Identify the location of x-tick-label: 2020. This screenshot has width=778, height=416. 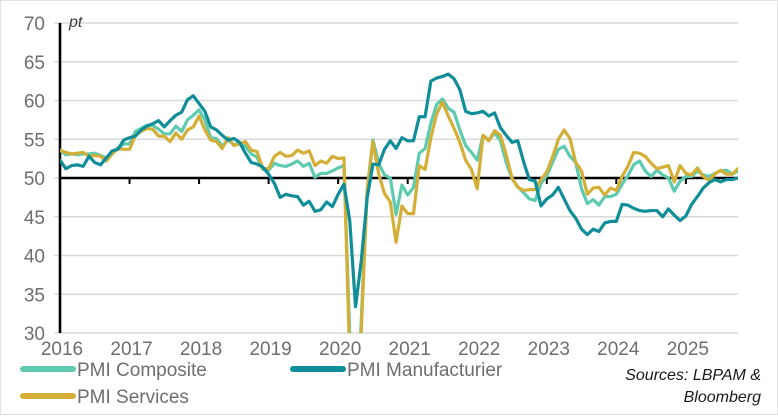
(340, 349).